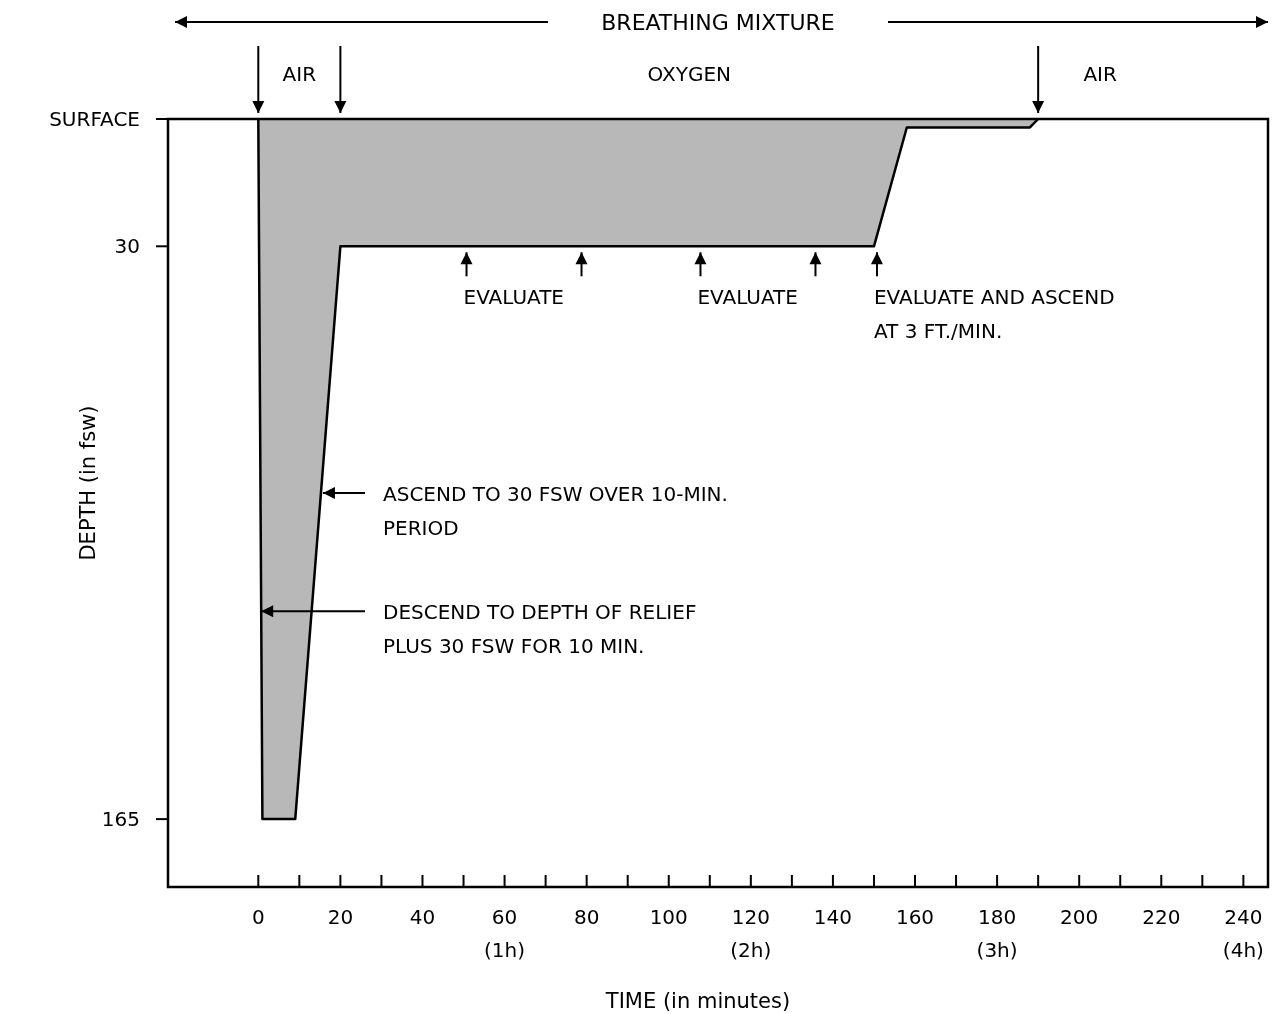 The image size is (1277, 1014). What do you see at coordinates (994, 314) in the screenshot?
I see `annotation: EVALUATE AND ASCEND AT 3 FT./MIN.` at bounding box center [994, 314].